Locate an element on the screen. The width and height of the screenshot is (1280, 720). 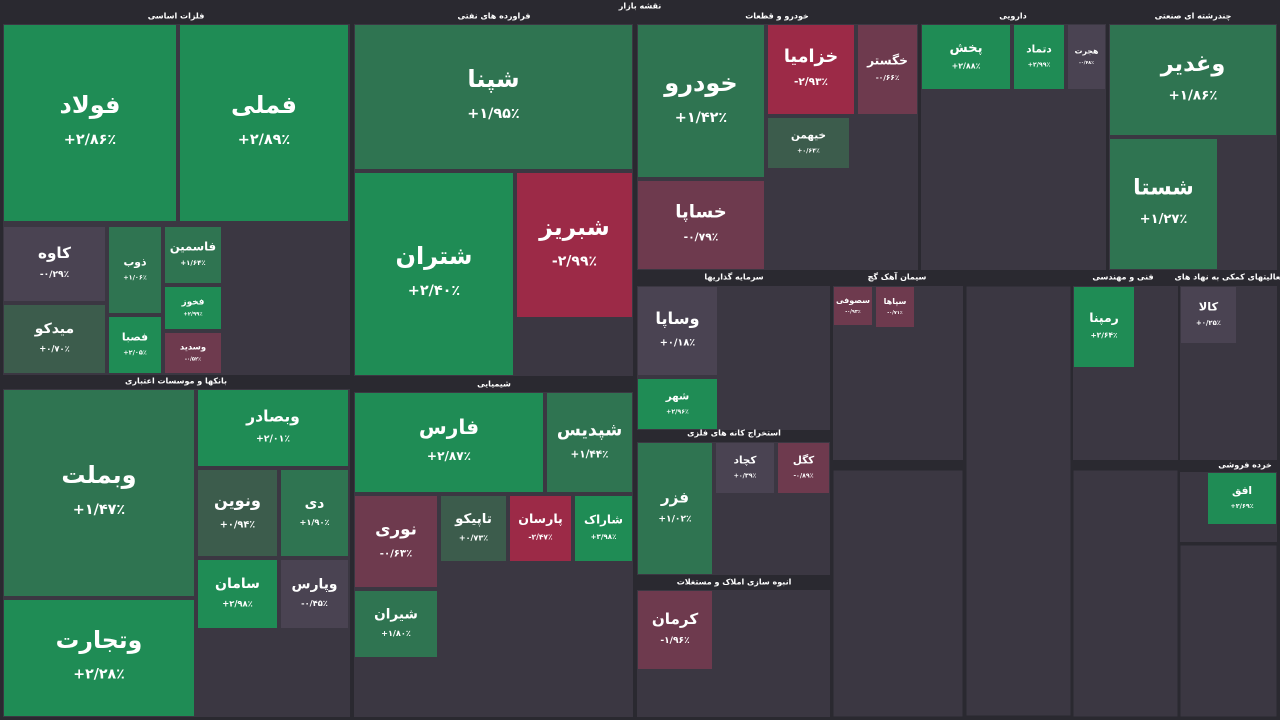
tile-value: +۲/۶۴٪ is located at coordinates (1104, 335).